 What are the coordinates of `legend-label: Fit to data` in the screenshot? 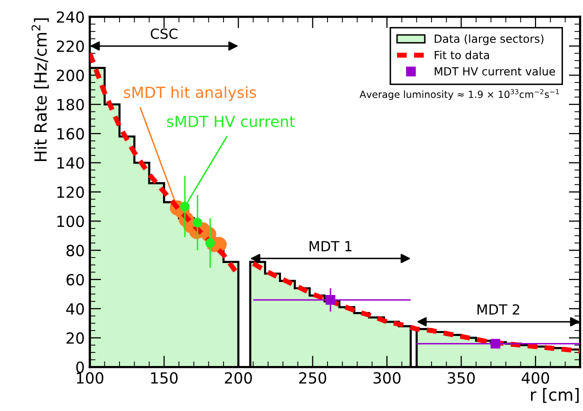 It's located at (461, 55).